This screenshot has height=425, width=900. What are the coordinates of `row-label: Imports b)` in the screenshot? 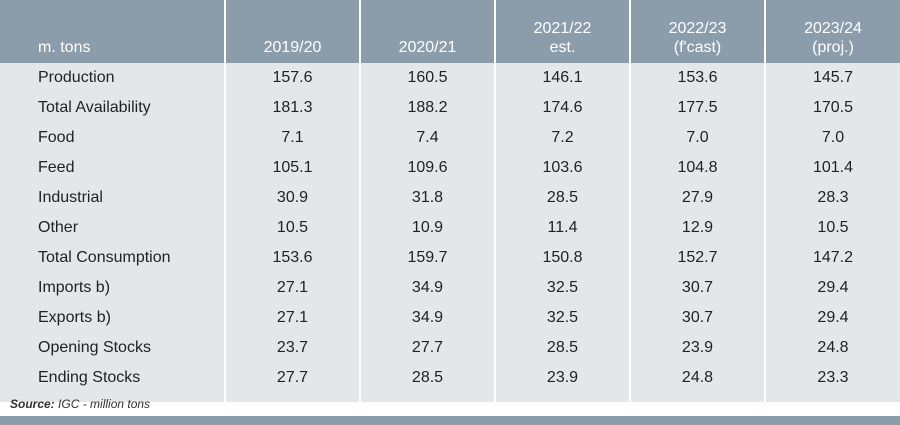 It's located at (112, 288).